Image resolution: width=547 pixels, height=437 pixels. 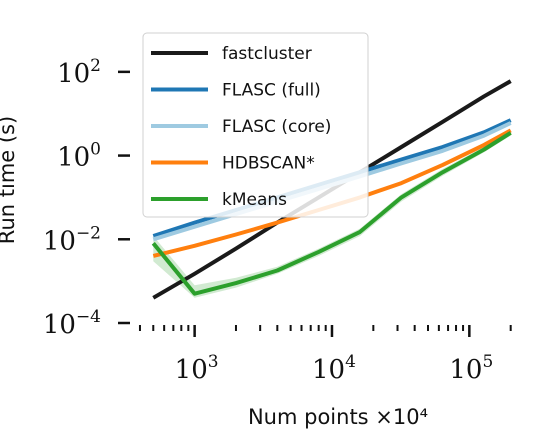 What do you see at coordinates (471, 368) in the screenshot?
I see `x-tick-label: 105` at bounding box center [471, 368].